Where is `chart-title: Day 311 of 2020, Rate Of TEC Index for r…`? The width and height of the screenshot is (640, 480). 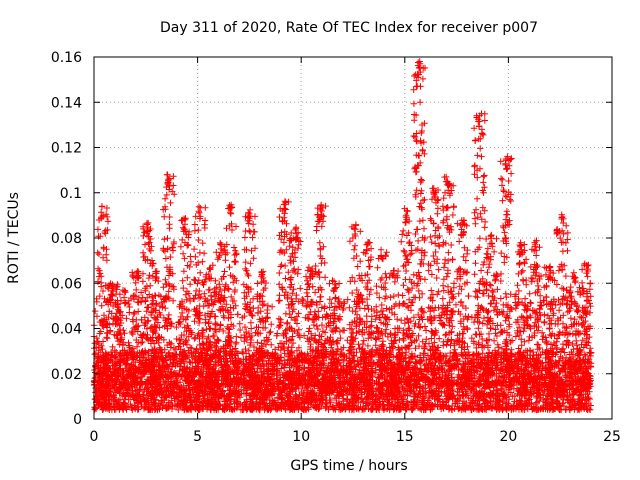 chart-title: Day 311 of 2020, Rate Of TEC Index for r… is located at coordinates (349, 28).